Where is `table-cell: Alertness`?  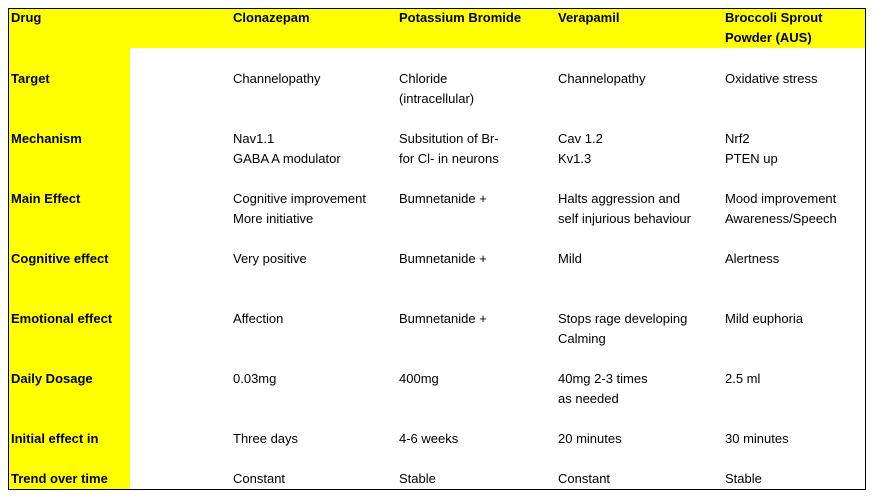 table-cell: Alertness is located at coordinates (752, 258).